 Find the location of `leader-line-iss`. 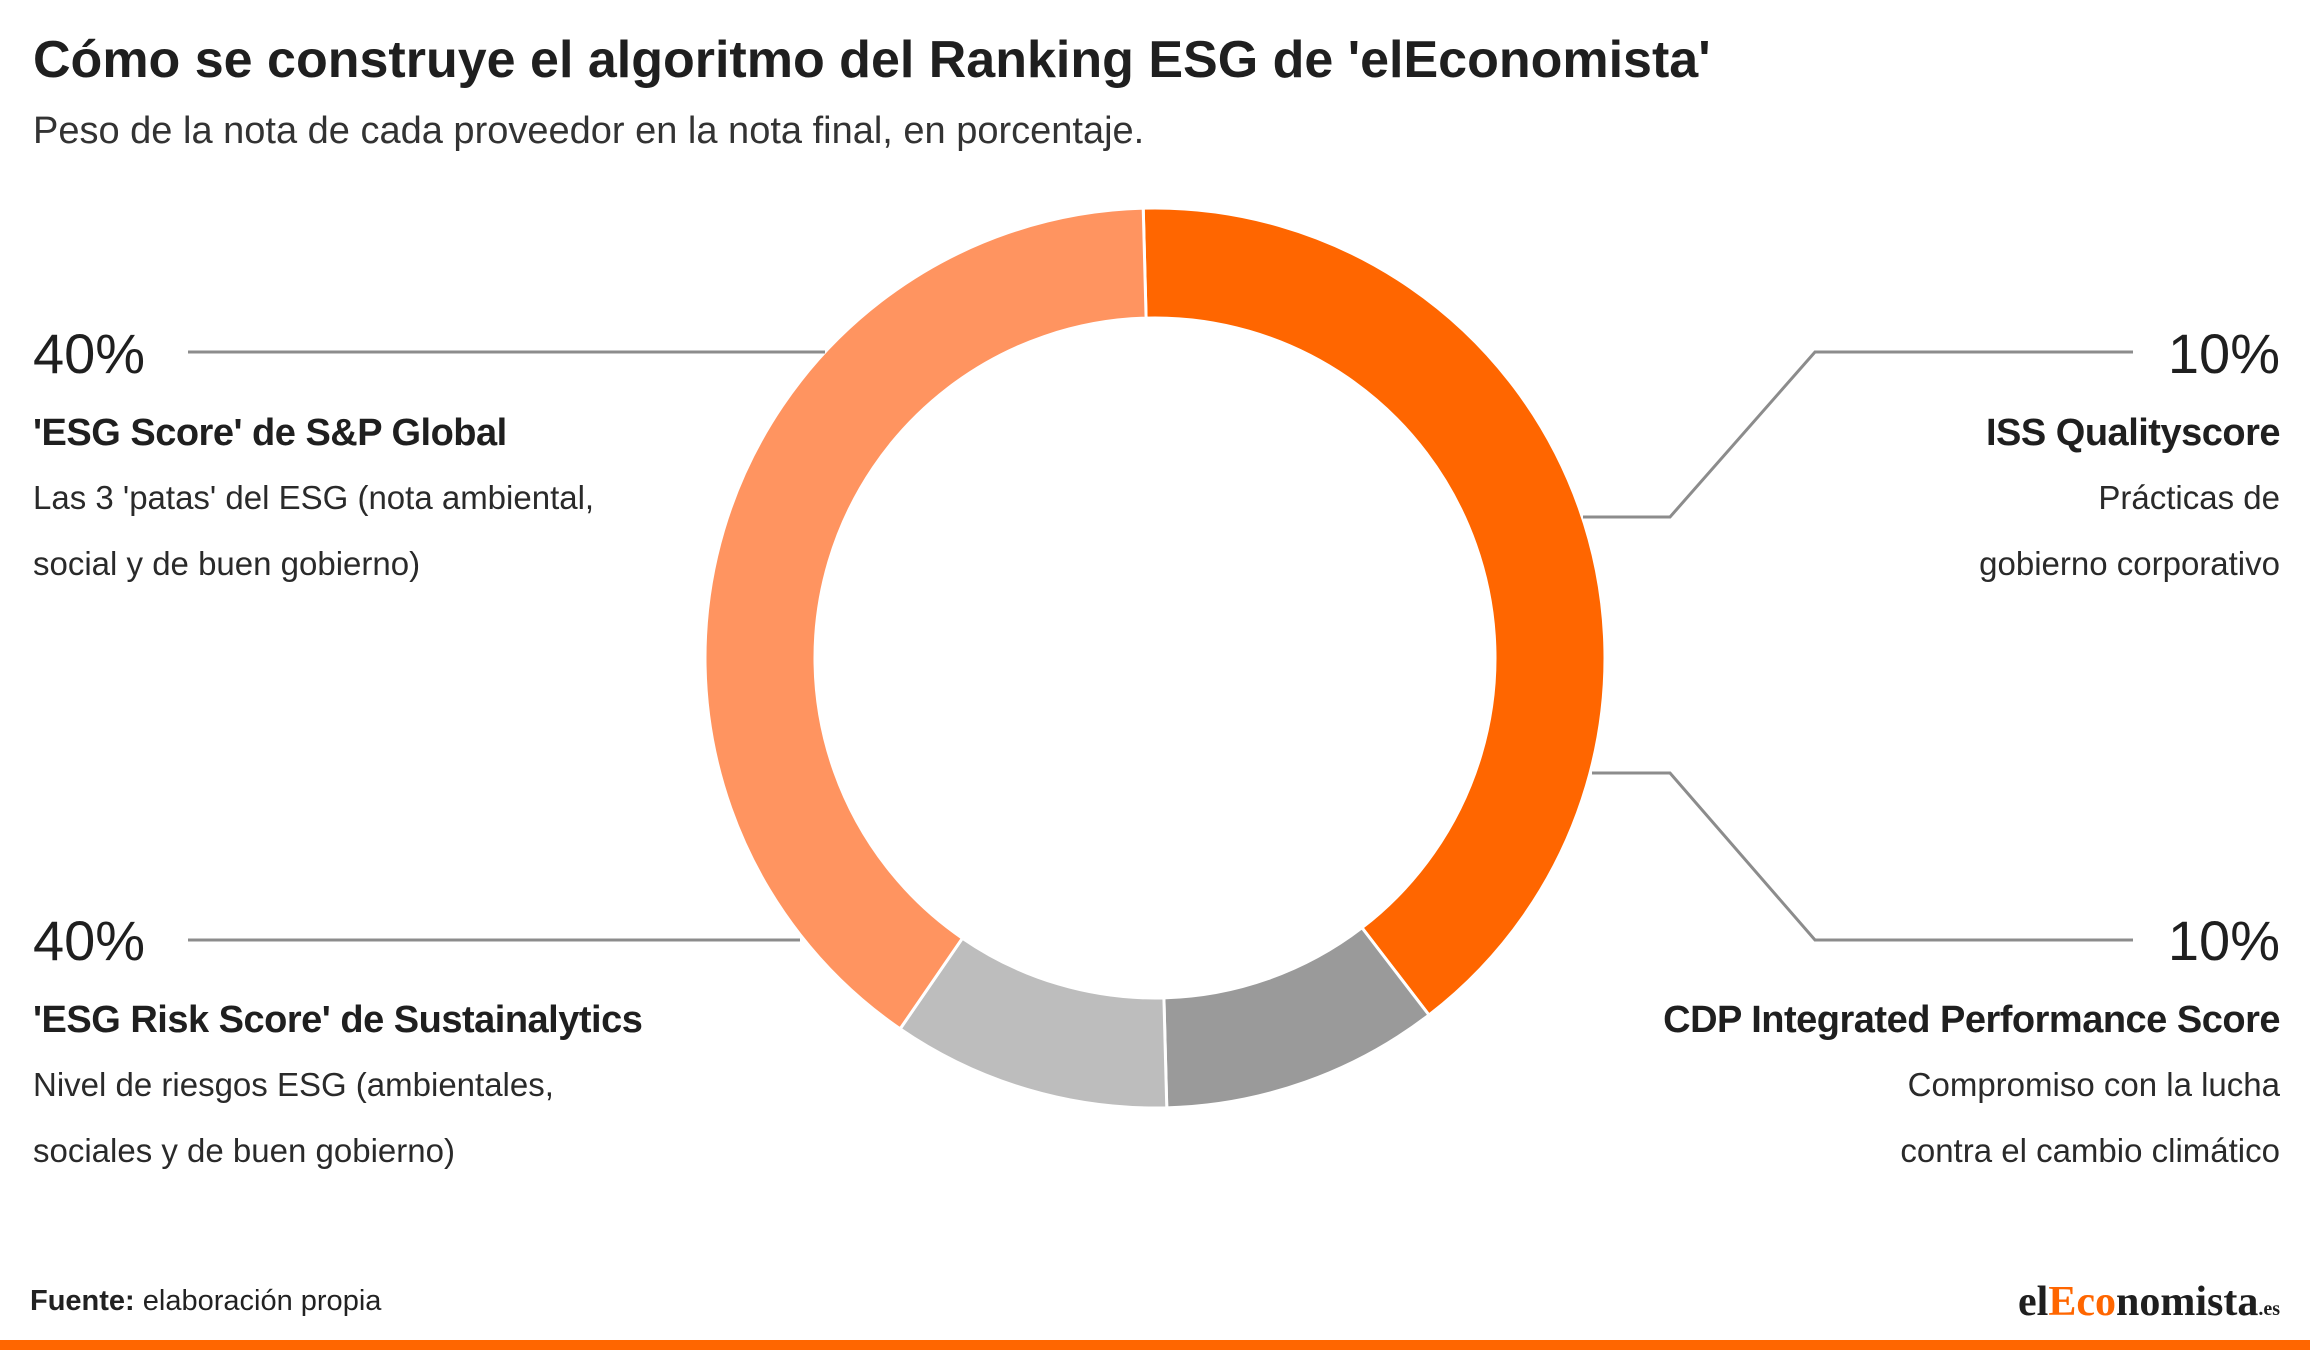

leader-line-iss is located at coordinates (1858, 434).